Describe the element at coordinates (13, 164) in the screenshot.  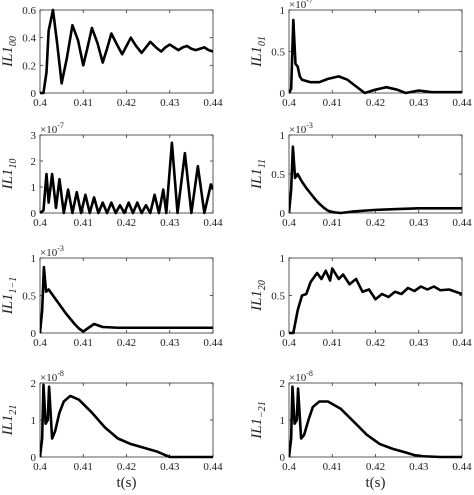
I see `y-label-sub: 10` at that location.